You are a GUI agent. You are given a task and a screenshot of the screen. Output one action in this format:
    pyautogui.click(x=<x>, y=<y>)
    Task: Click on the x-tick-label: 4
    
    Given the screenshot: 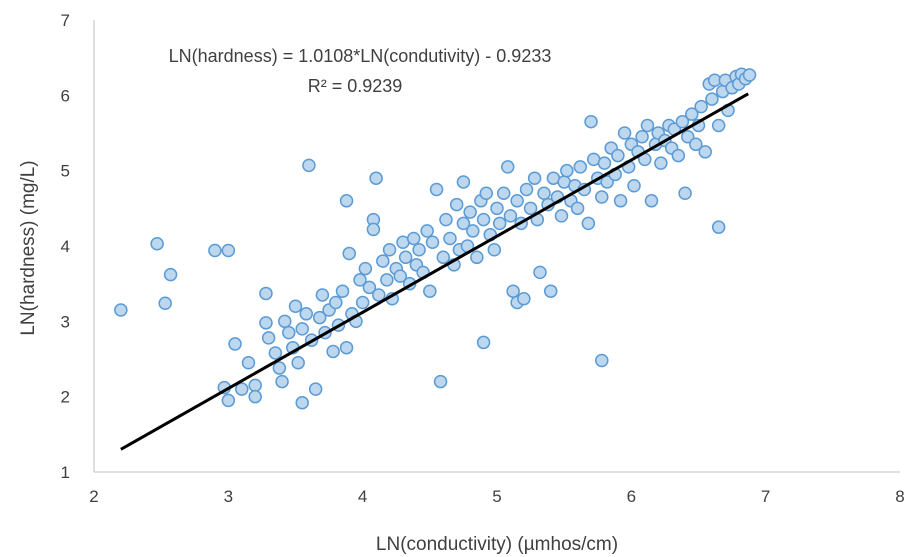 What is the action you would take?
    pyautogui.click(x=362, y=496)
    